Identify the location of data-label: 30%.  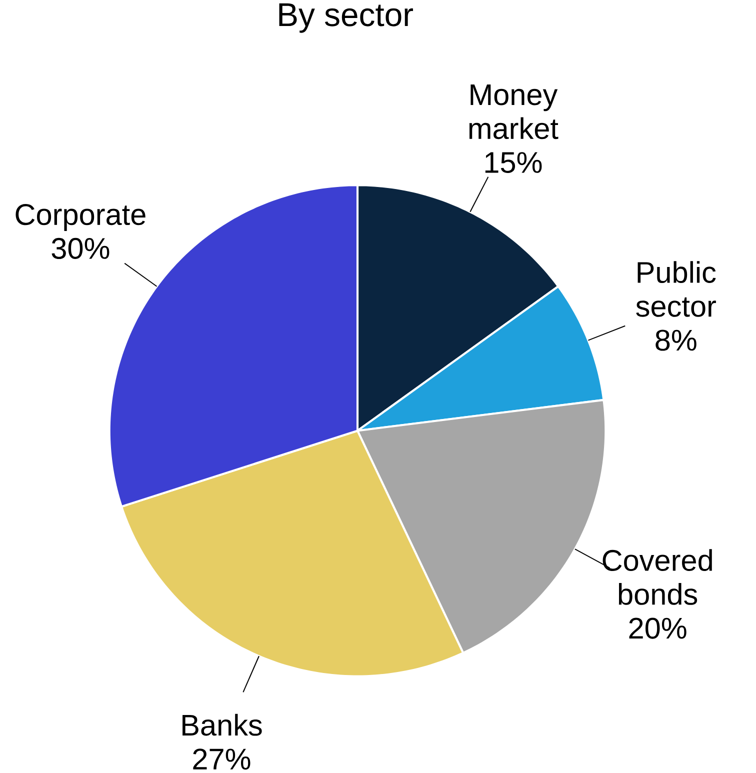
(81, 249).